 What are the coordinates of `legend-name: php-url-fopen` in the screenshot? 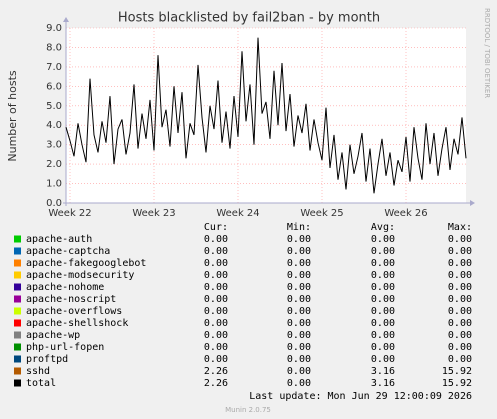 It's located at (65, 347).